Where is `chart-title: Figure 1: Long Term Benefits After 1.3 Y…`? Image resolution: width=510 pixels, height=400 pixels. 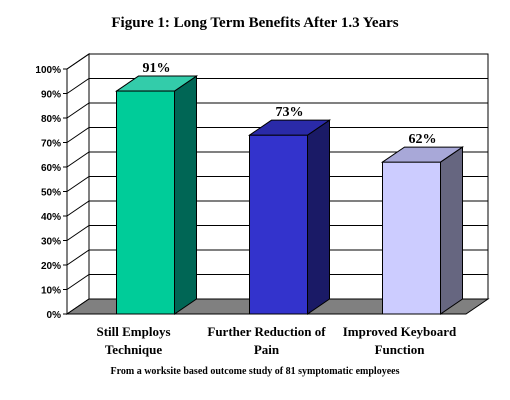
chart-title: Figure 1: Long Term Benefits After 1.3 Y… is located at coordinates (255, 23).